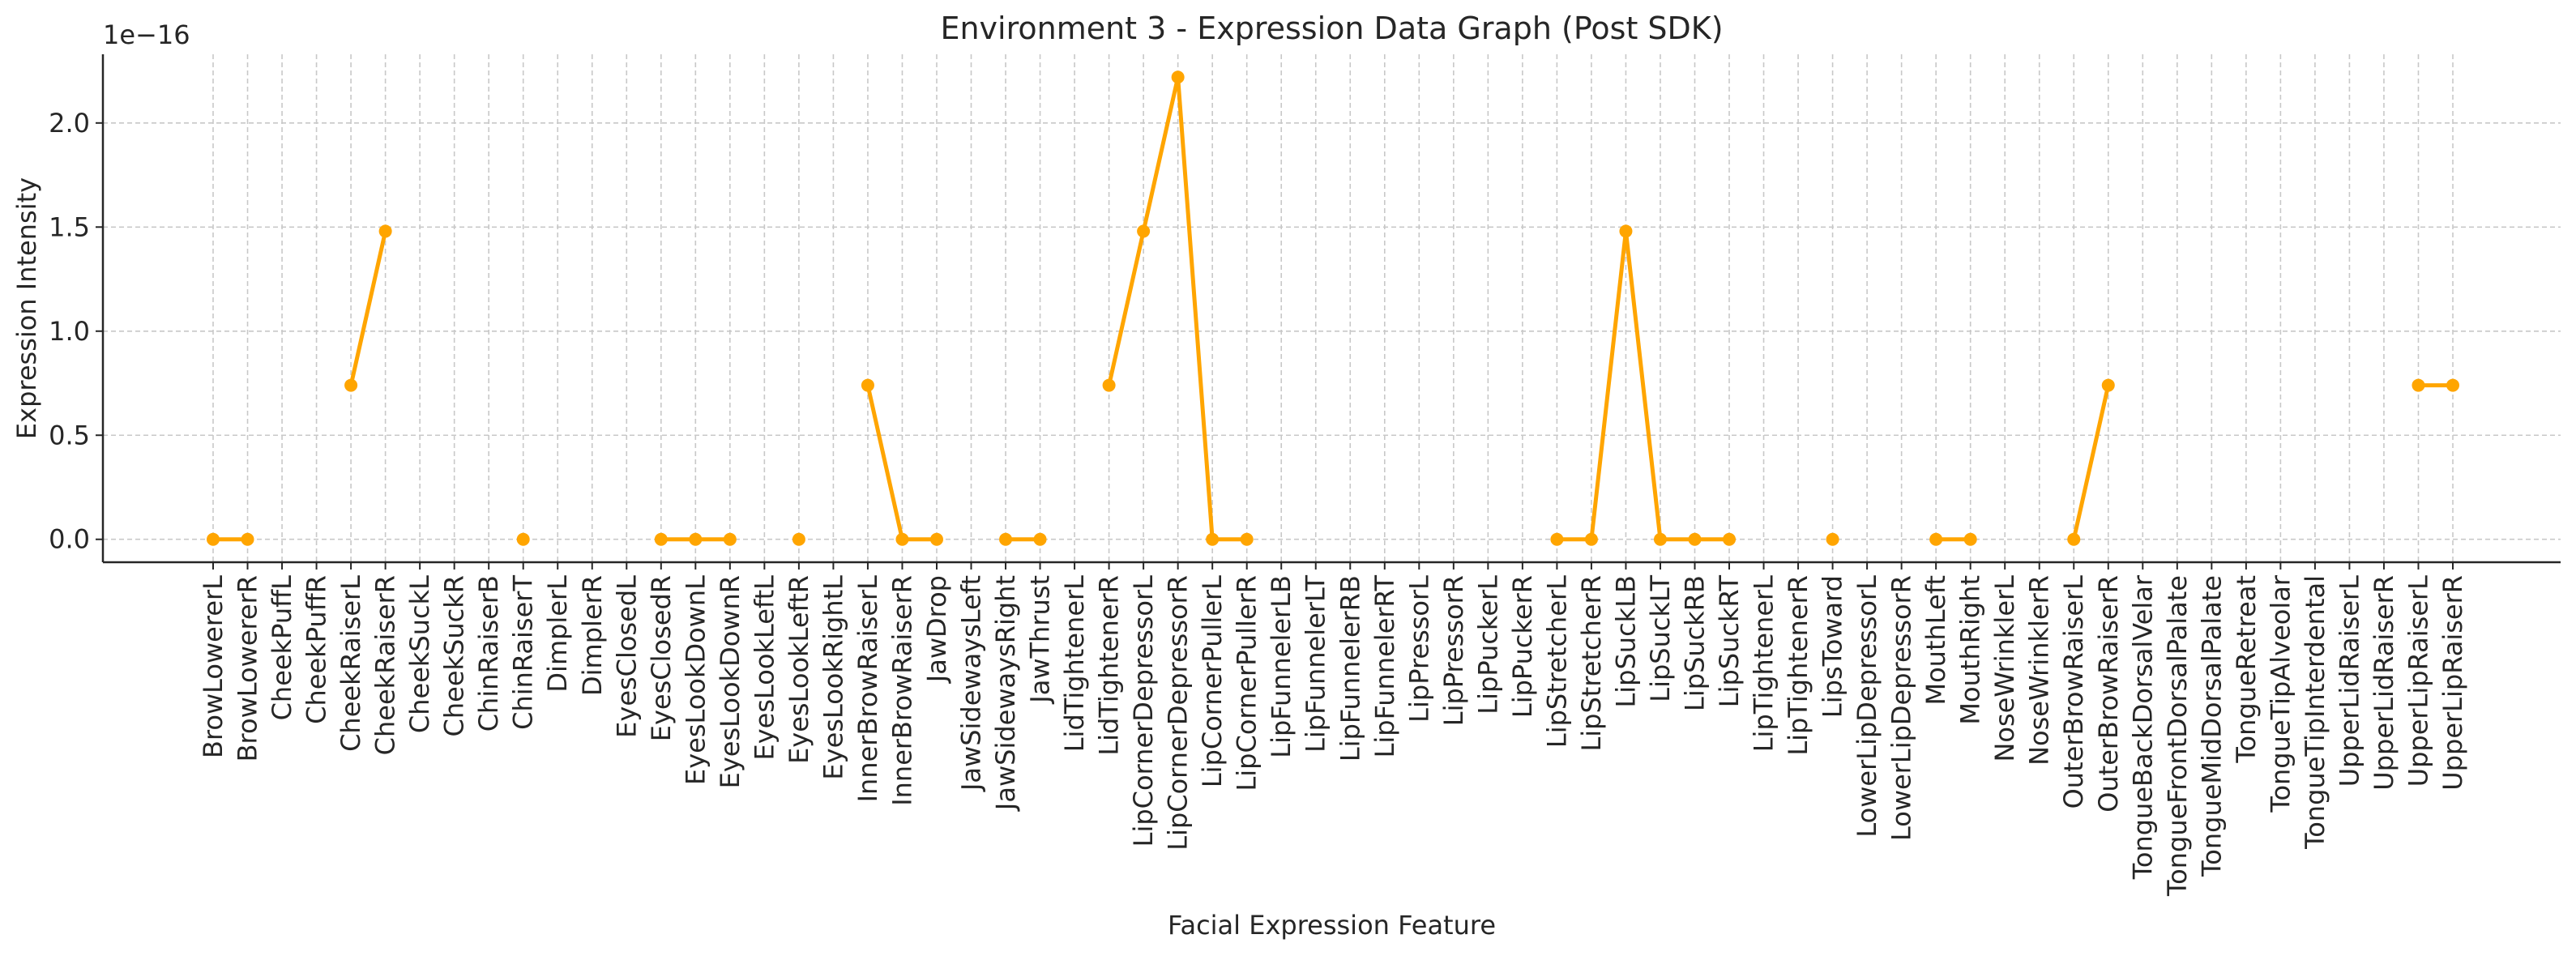  What do you see at coordinates (1867, 706) in the screenshot?
I see `x-tick-label: LowerLipDepressorL` at bounding box center [1867, 706].